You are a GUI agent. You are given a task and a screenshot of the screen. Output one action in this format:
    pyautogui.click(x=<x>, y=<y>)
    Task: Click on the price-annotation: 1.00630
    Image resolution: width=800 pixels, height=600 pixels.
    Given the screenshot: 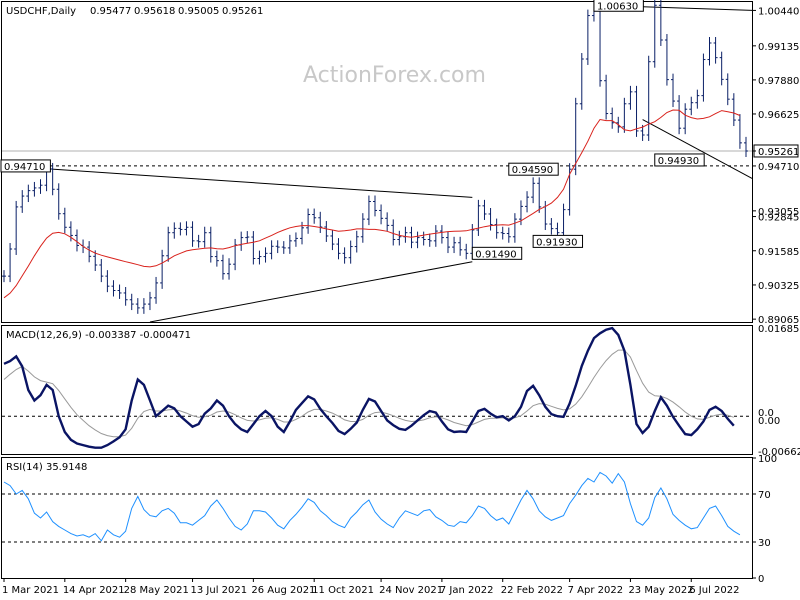 What is the action you would take?
    pyautogui.click(x=618, y=6)
    